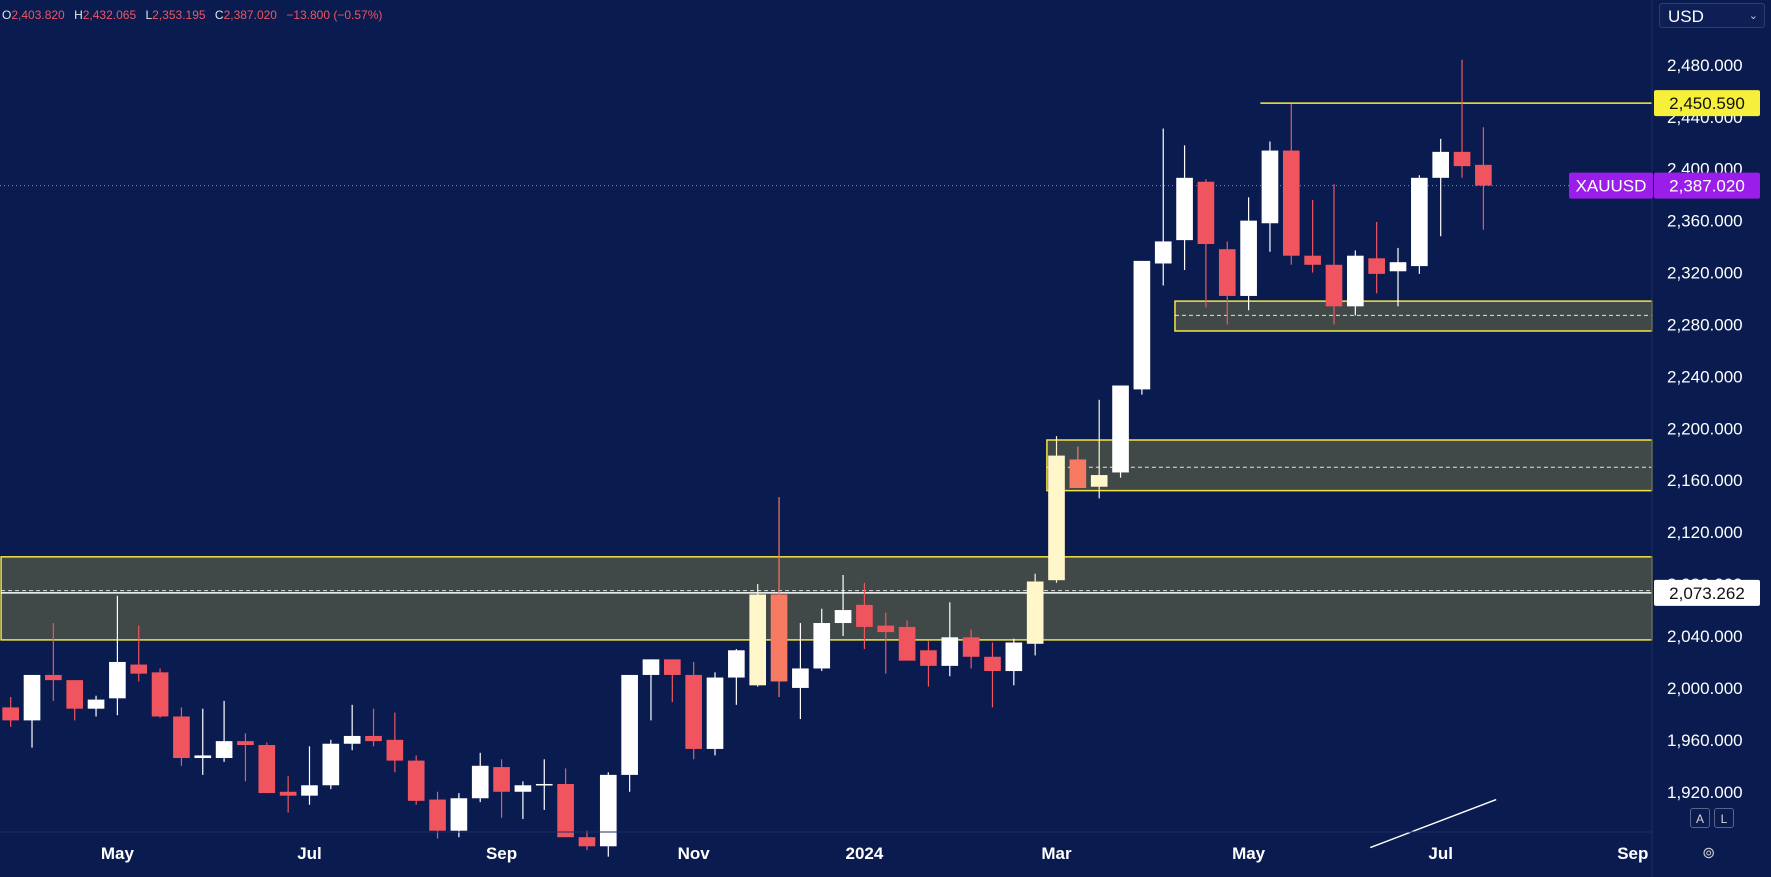  I want to click on close-value: 2,387.020, so click(250, 15).